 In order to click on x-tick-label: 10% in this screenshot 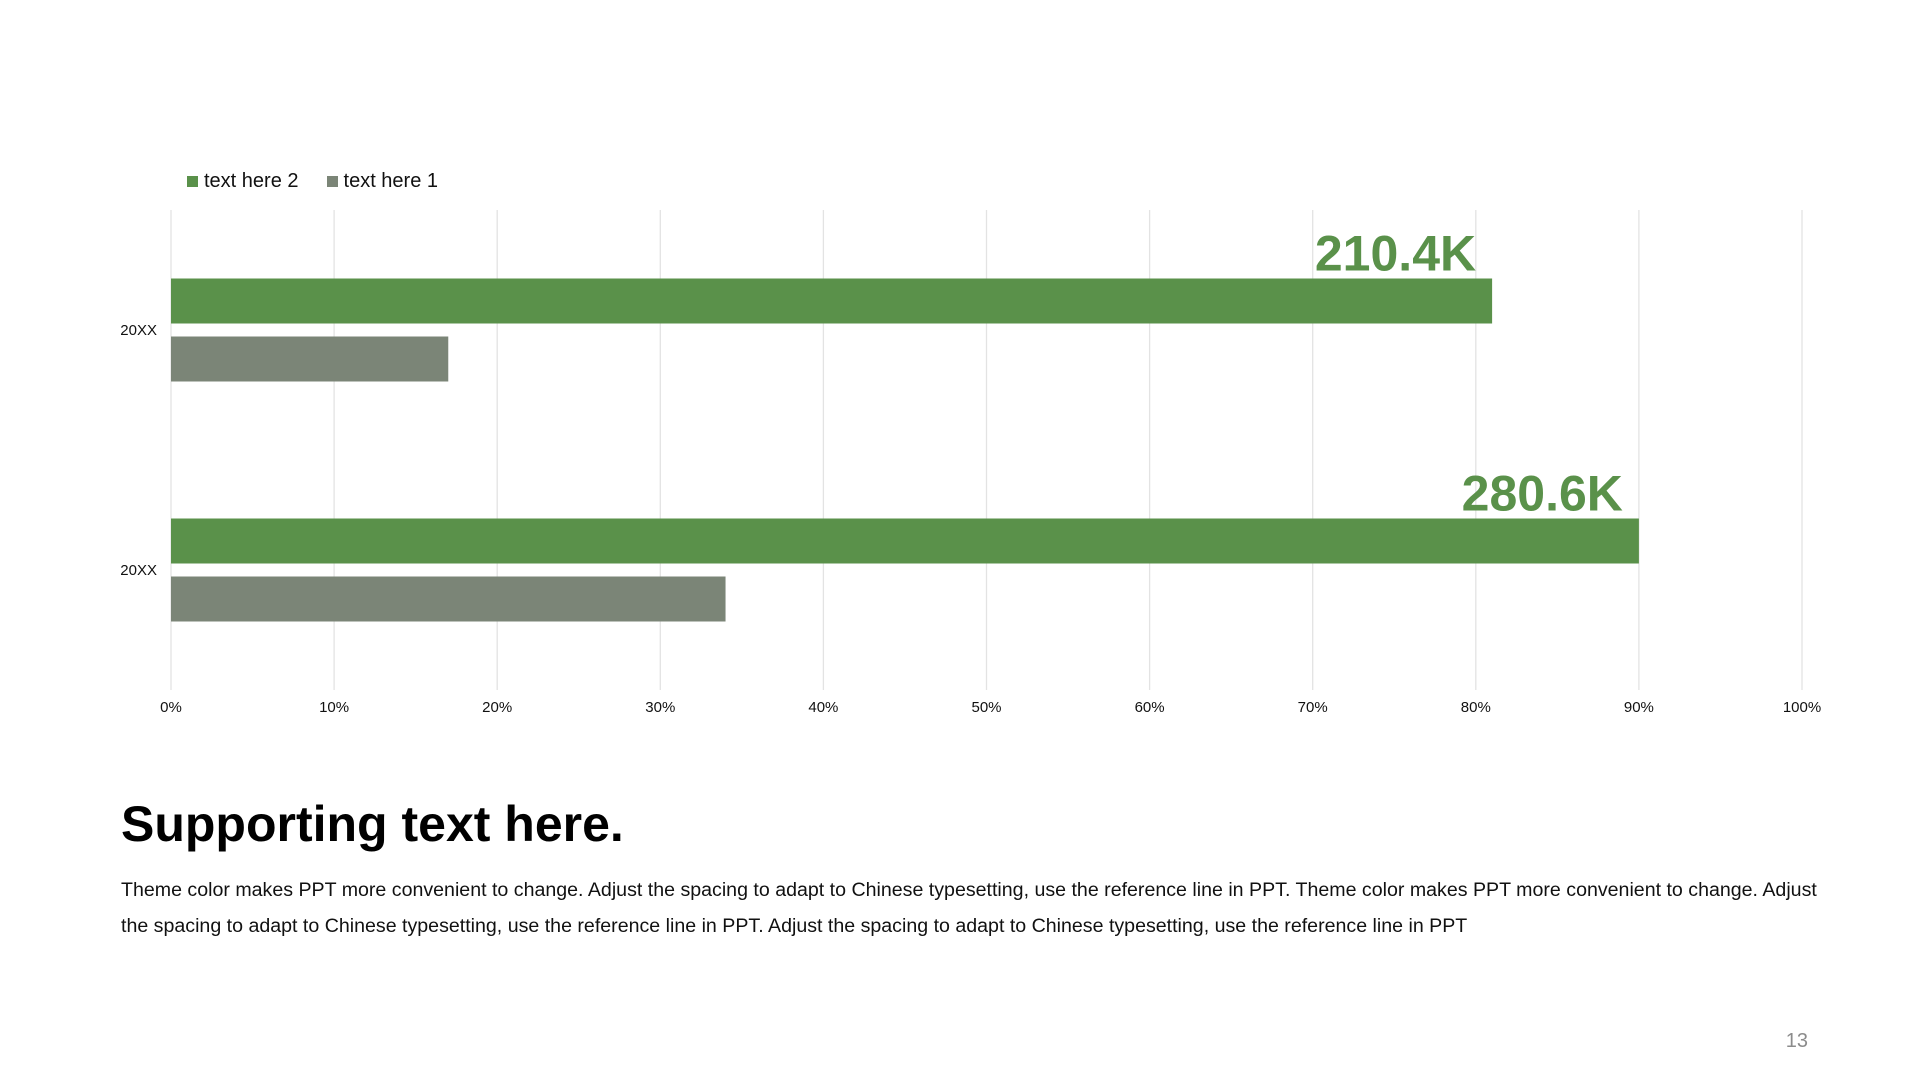, I will do `click(334, 707)`.